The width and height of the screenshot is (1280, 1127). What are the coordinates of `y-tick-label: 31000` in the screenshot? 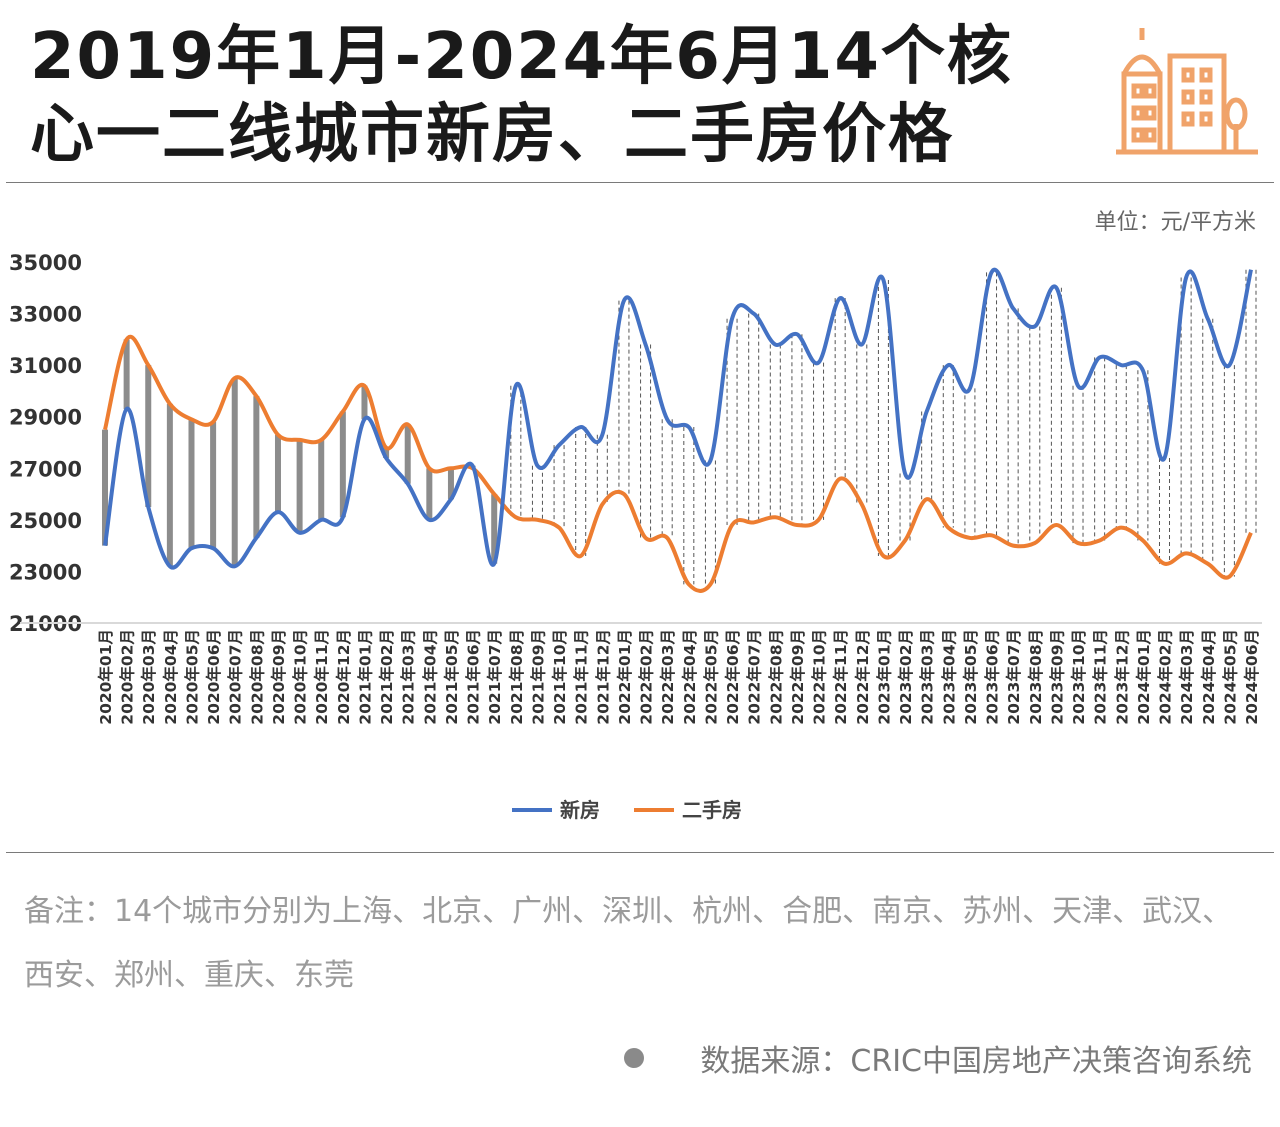 It's located at (45, 366).